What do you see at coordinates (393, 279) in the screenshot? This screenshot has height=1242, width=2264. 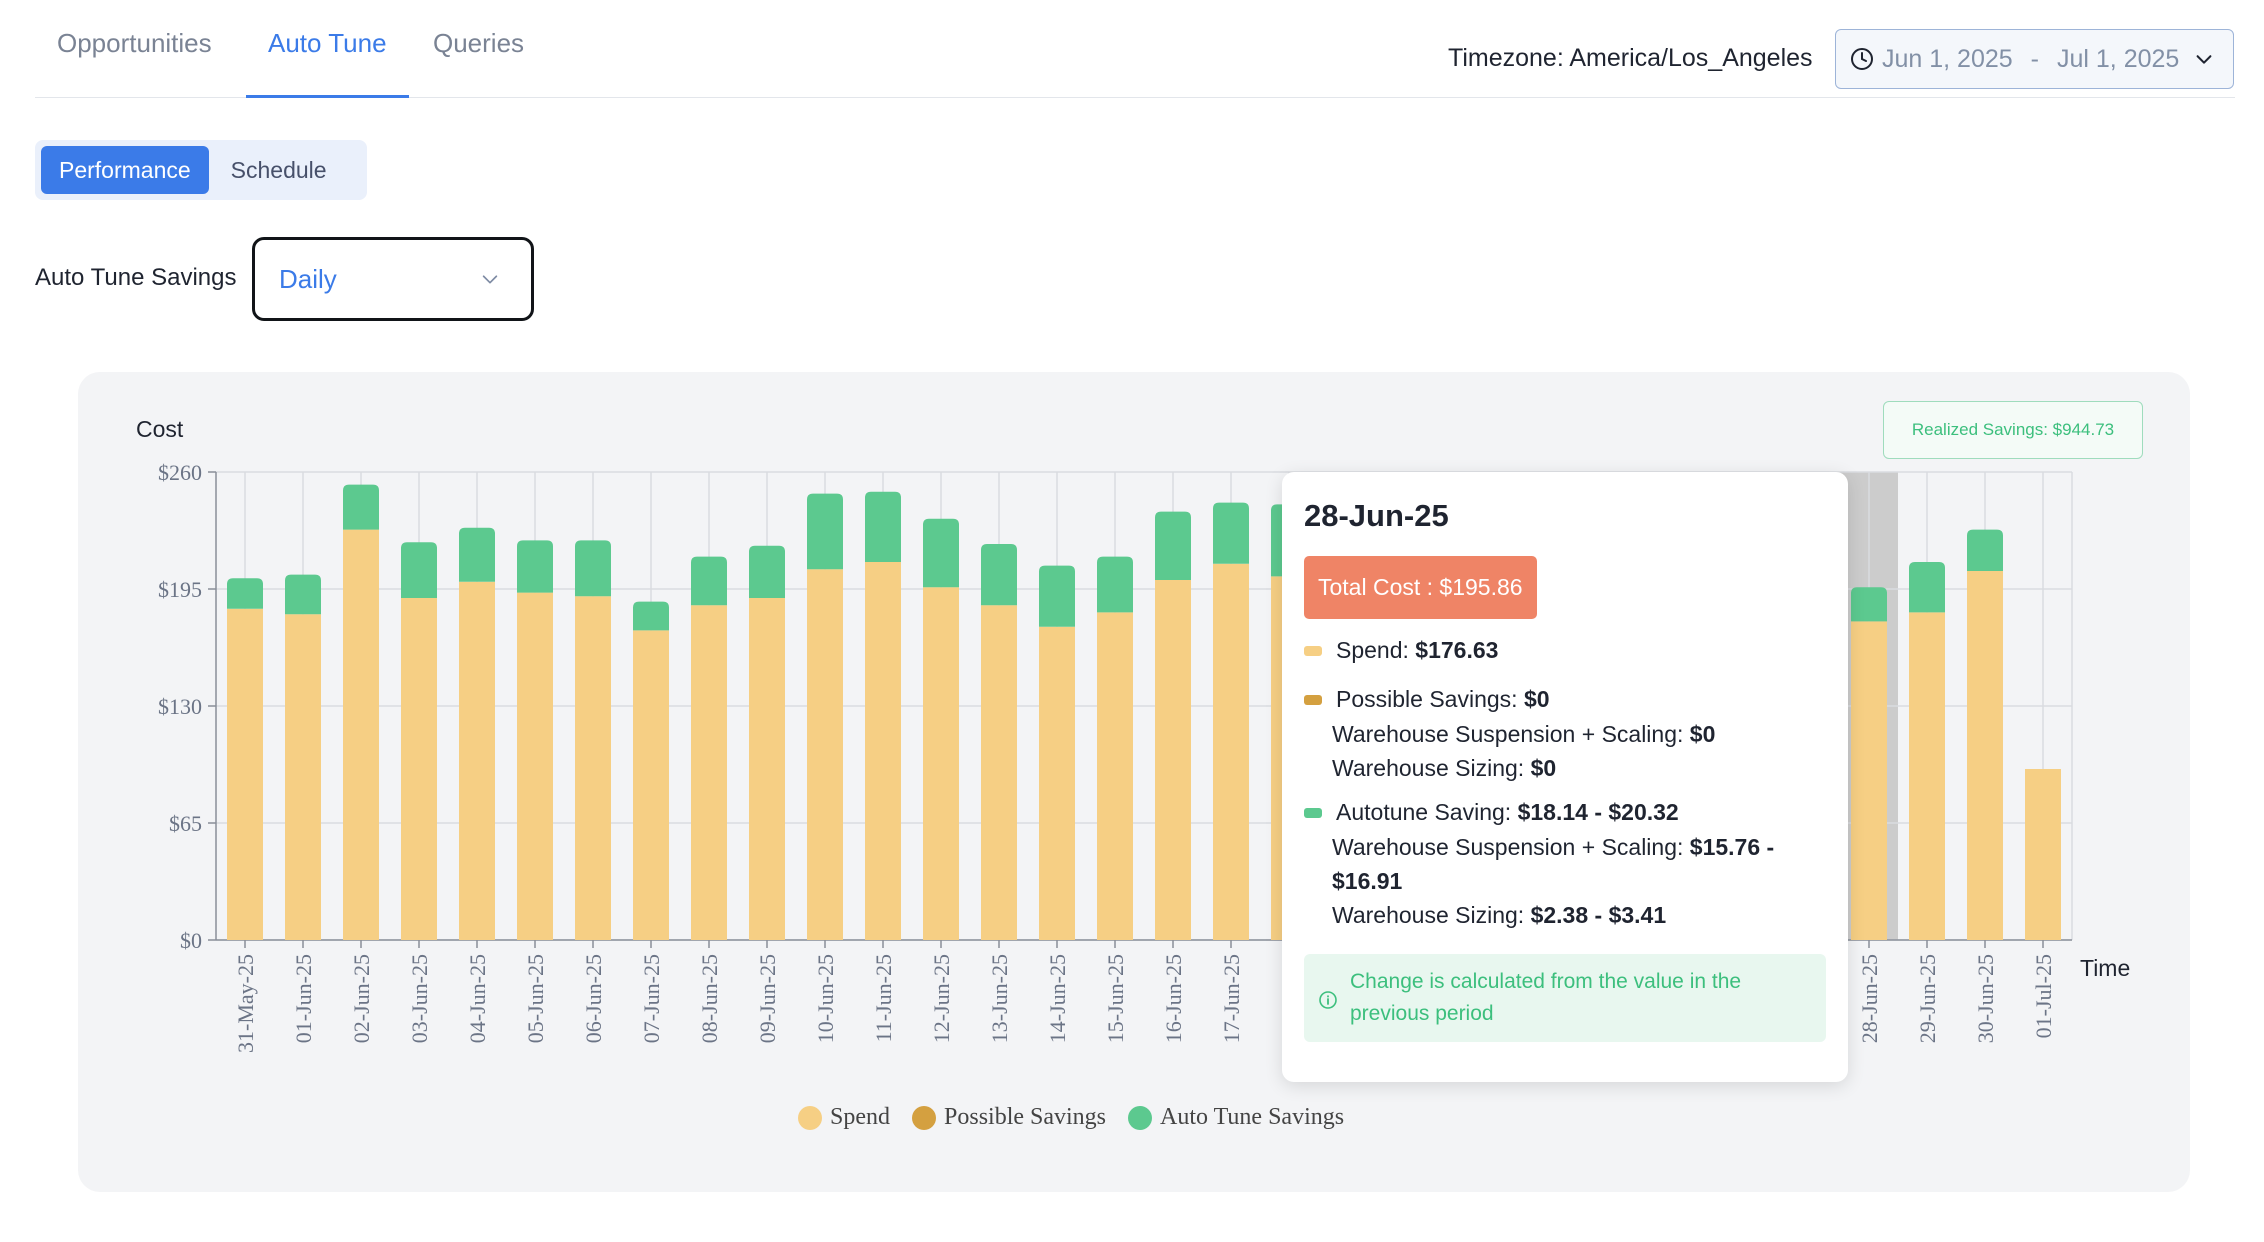 I see `savings-period-select: Daily` at bounding box center [393, 279].